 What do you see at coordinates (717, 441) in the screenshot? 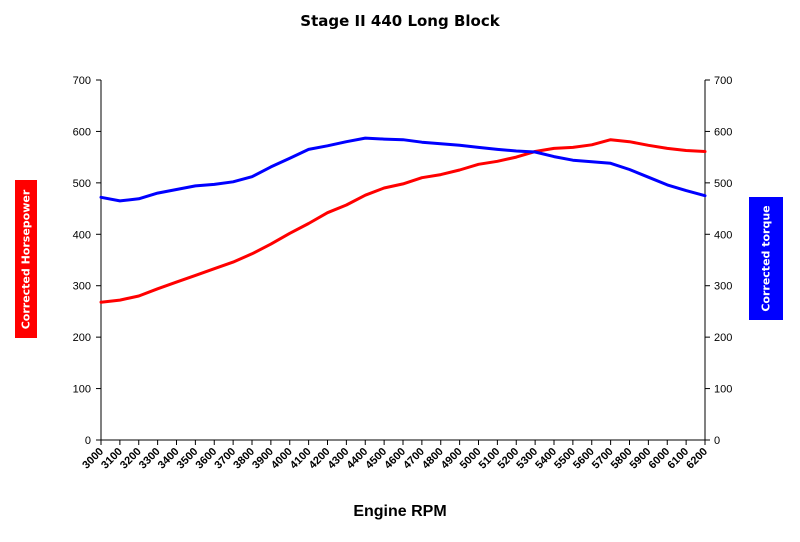
I see `right-y-tick-label: 0` at bounding box center [717, 441].